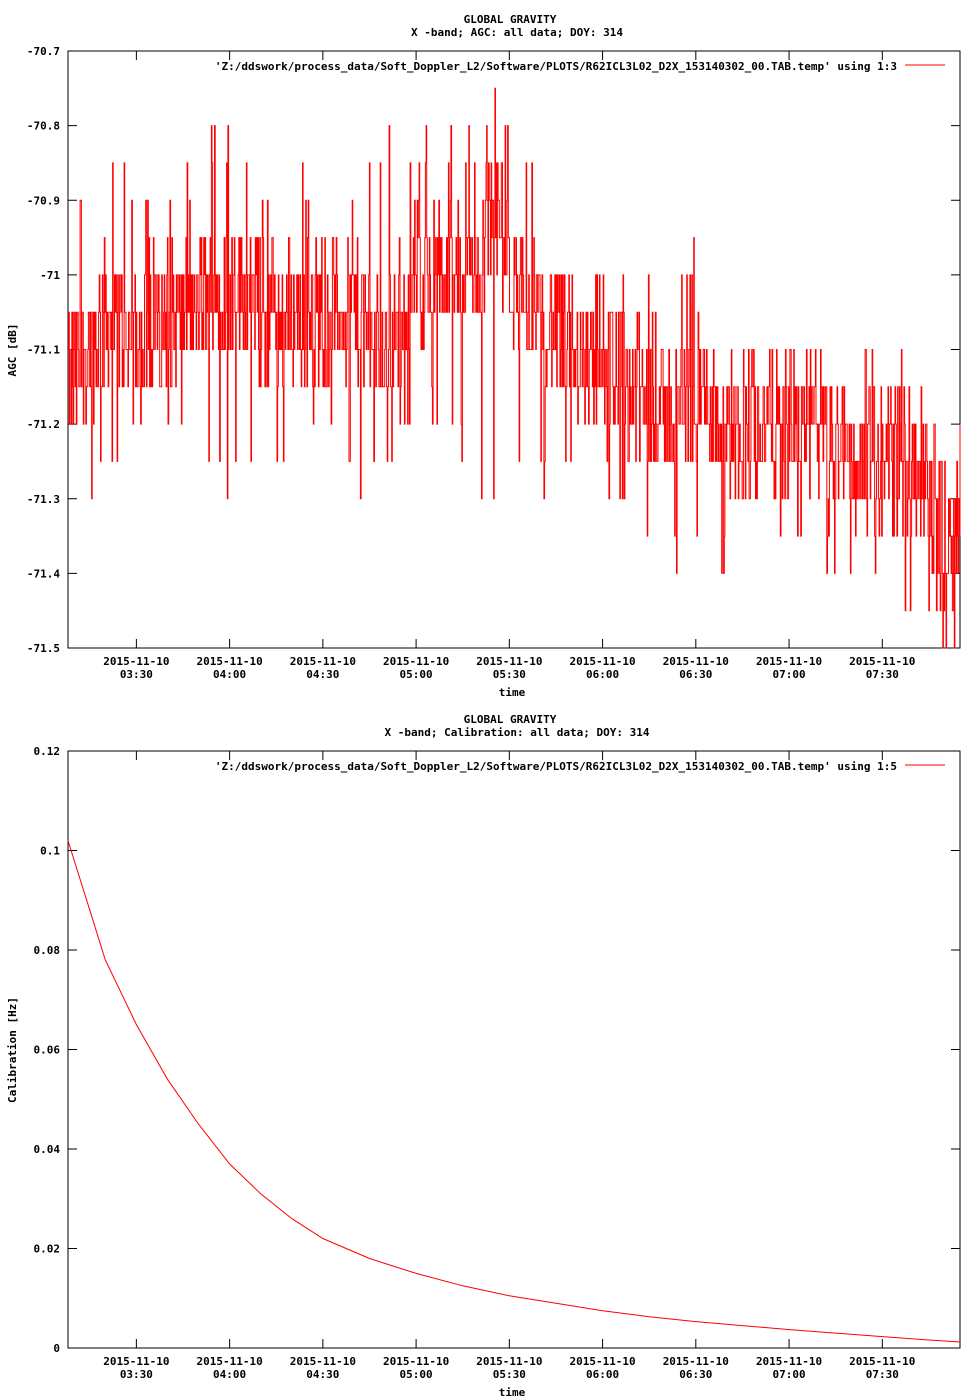  What do you see at coordinates (47, 1249) in the screenshot?
I see `y-tick-label: 0.02` at bounding box center [47, 1249].